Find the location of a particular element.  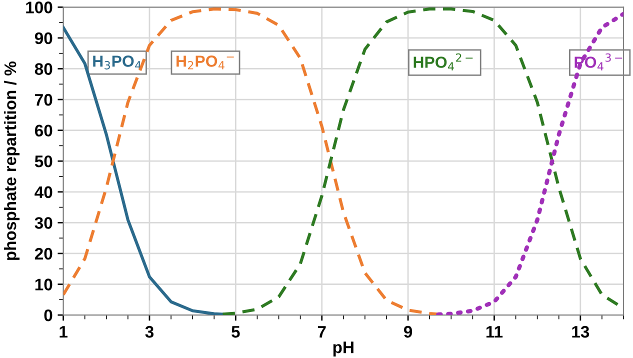

series-label: PO$_{4}$$^{3−}$ is located at coordinates (598, 61).